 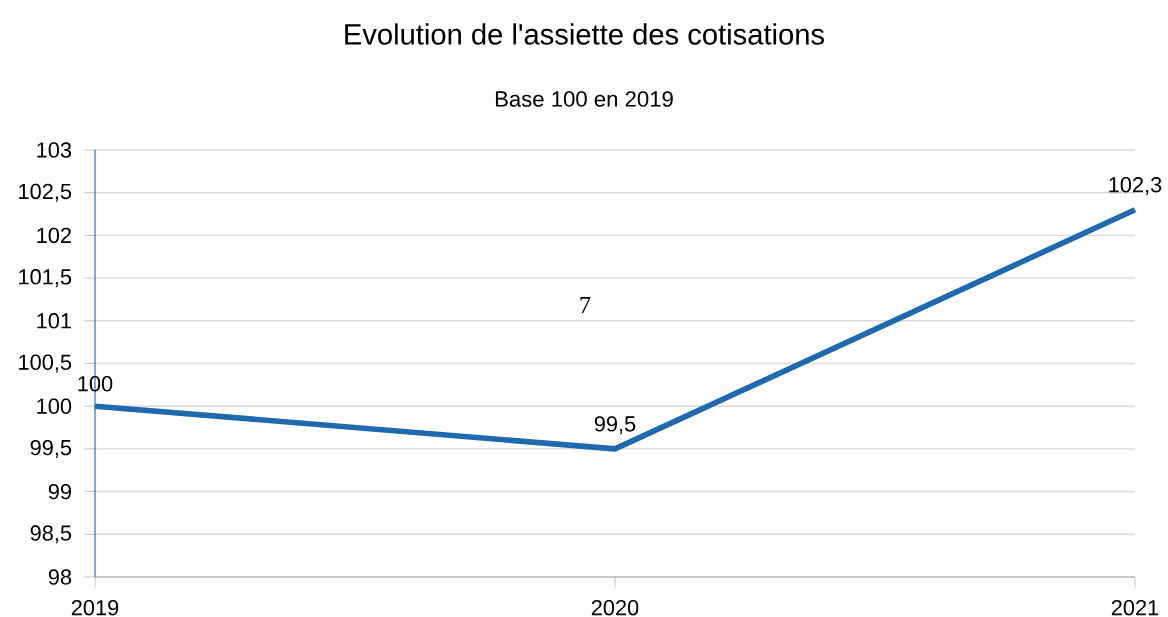 What do you see at coordinates (60, 577) in the screenshot?
I see `y-tick-label: 98` at bounding box center [60, 577].